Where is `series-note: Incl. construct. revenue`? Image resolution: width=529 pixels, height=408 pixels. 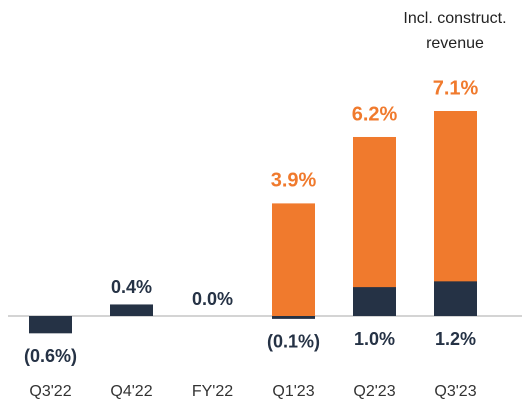
series-note: Incl. construct. revenue is located at coordinates (455, 31).